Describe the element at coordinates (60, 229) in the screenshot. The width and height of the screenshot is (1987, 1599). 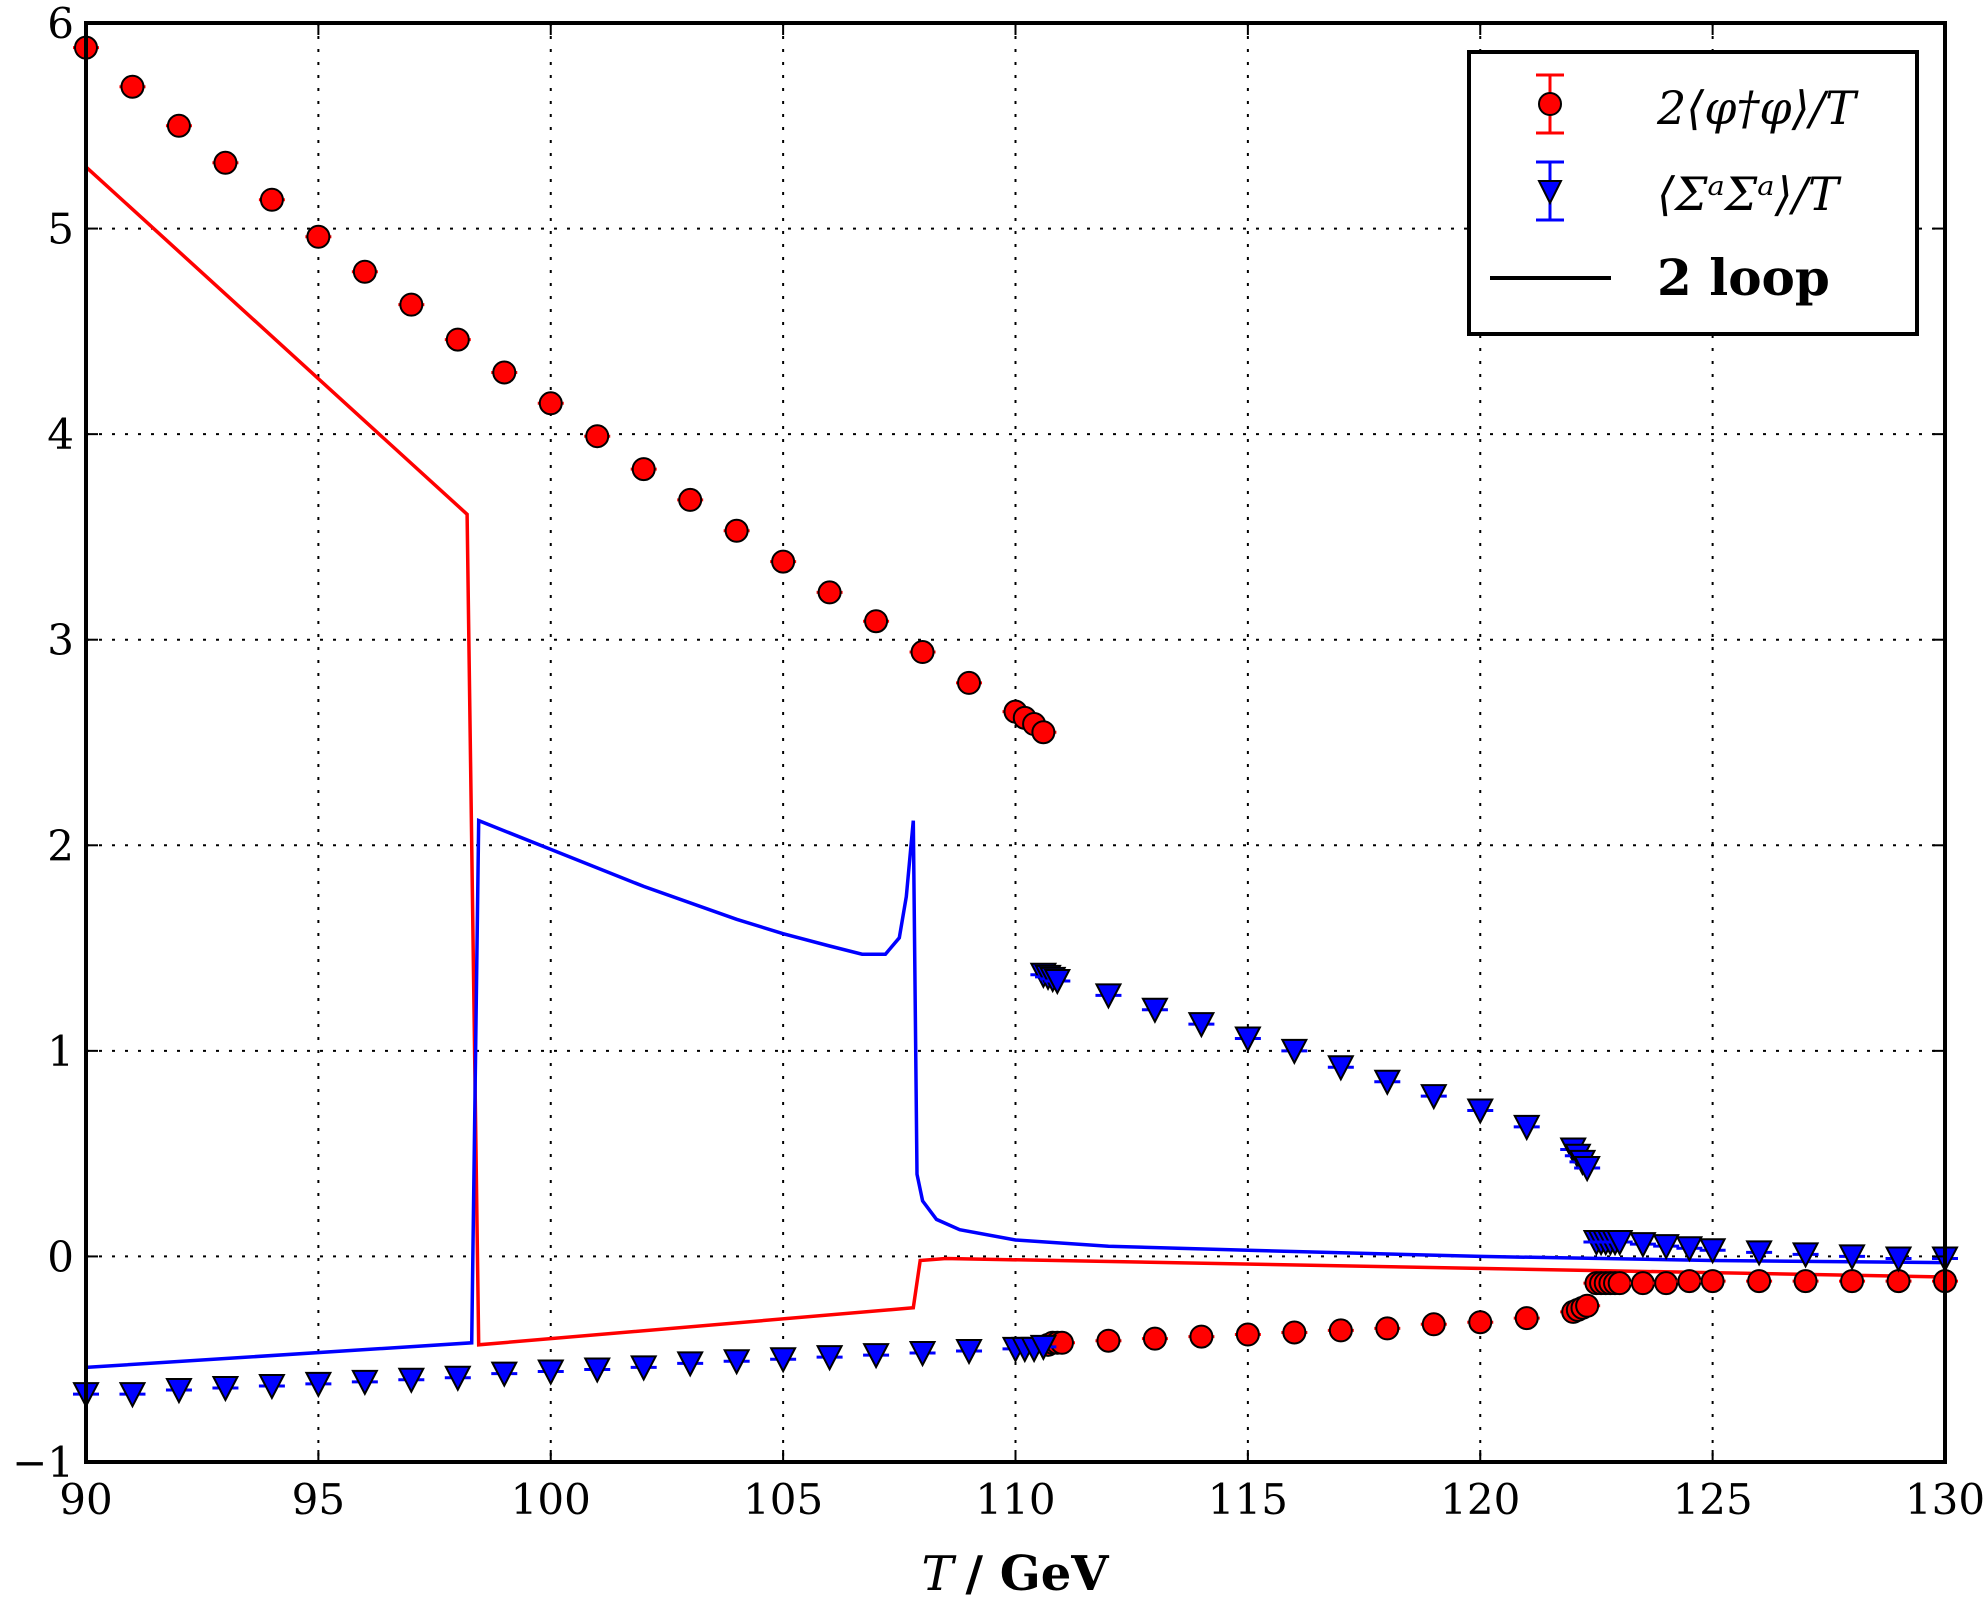
I see `y-tick-label: 5` at that location.